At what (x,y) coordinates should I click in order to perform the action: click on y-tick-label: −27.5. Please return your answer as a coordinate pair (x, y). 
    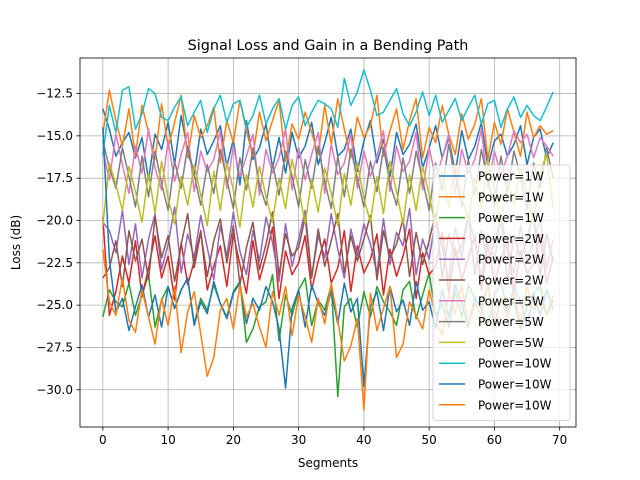
    Looking at the image, I should click on (54, 347).